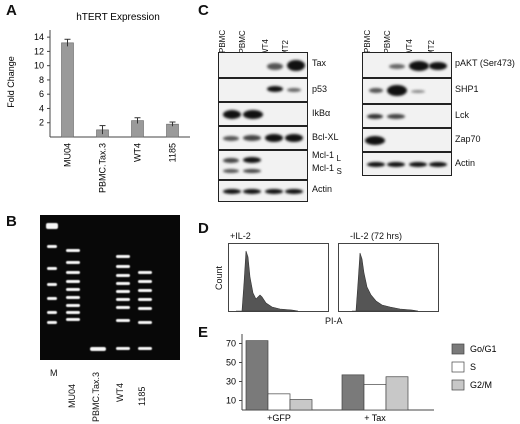  Describe the element at coordinates (110, 287) in the screenshot. I see `gel-image` at that location.